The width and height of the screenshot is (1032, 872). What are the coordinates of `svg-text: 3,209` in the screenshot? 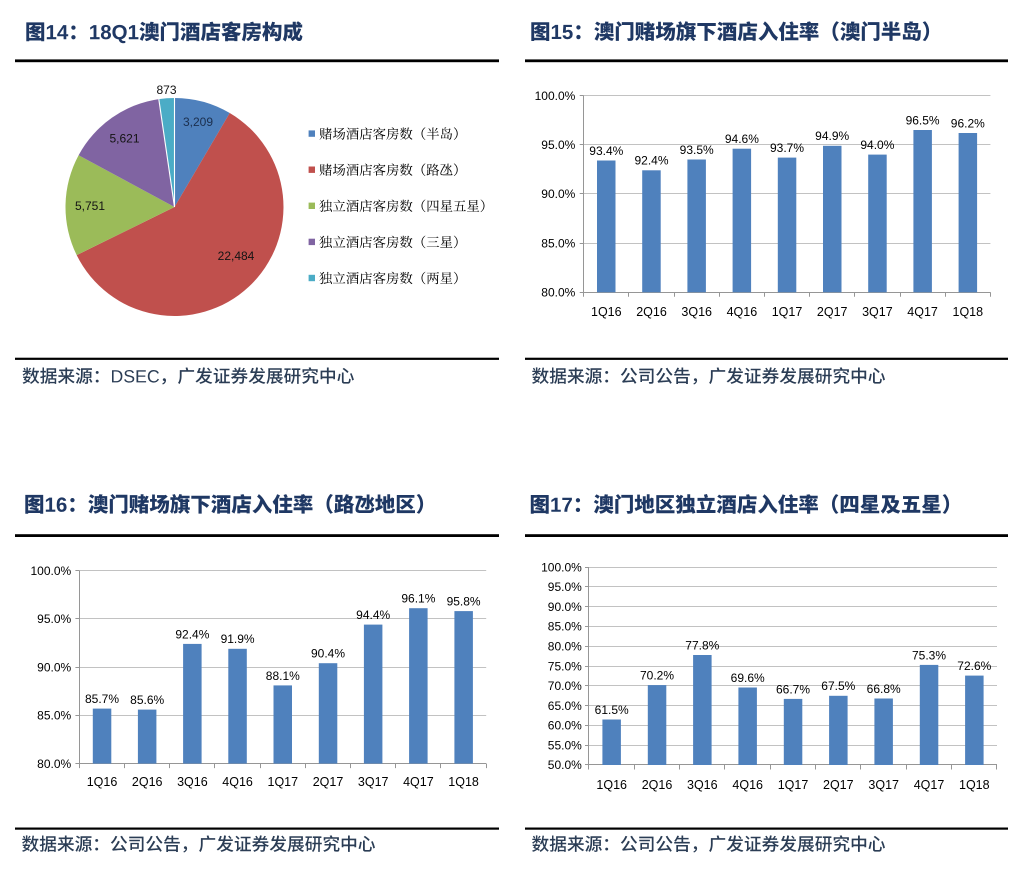 It's located at (198, 122).